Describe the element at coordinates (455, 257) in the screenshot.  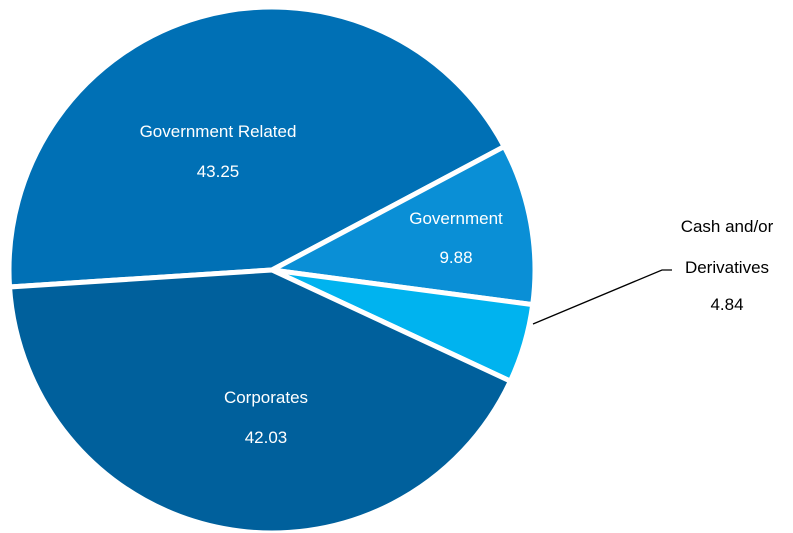
I see `slice-value-government: 9.88` at that location.